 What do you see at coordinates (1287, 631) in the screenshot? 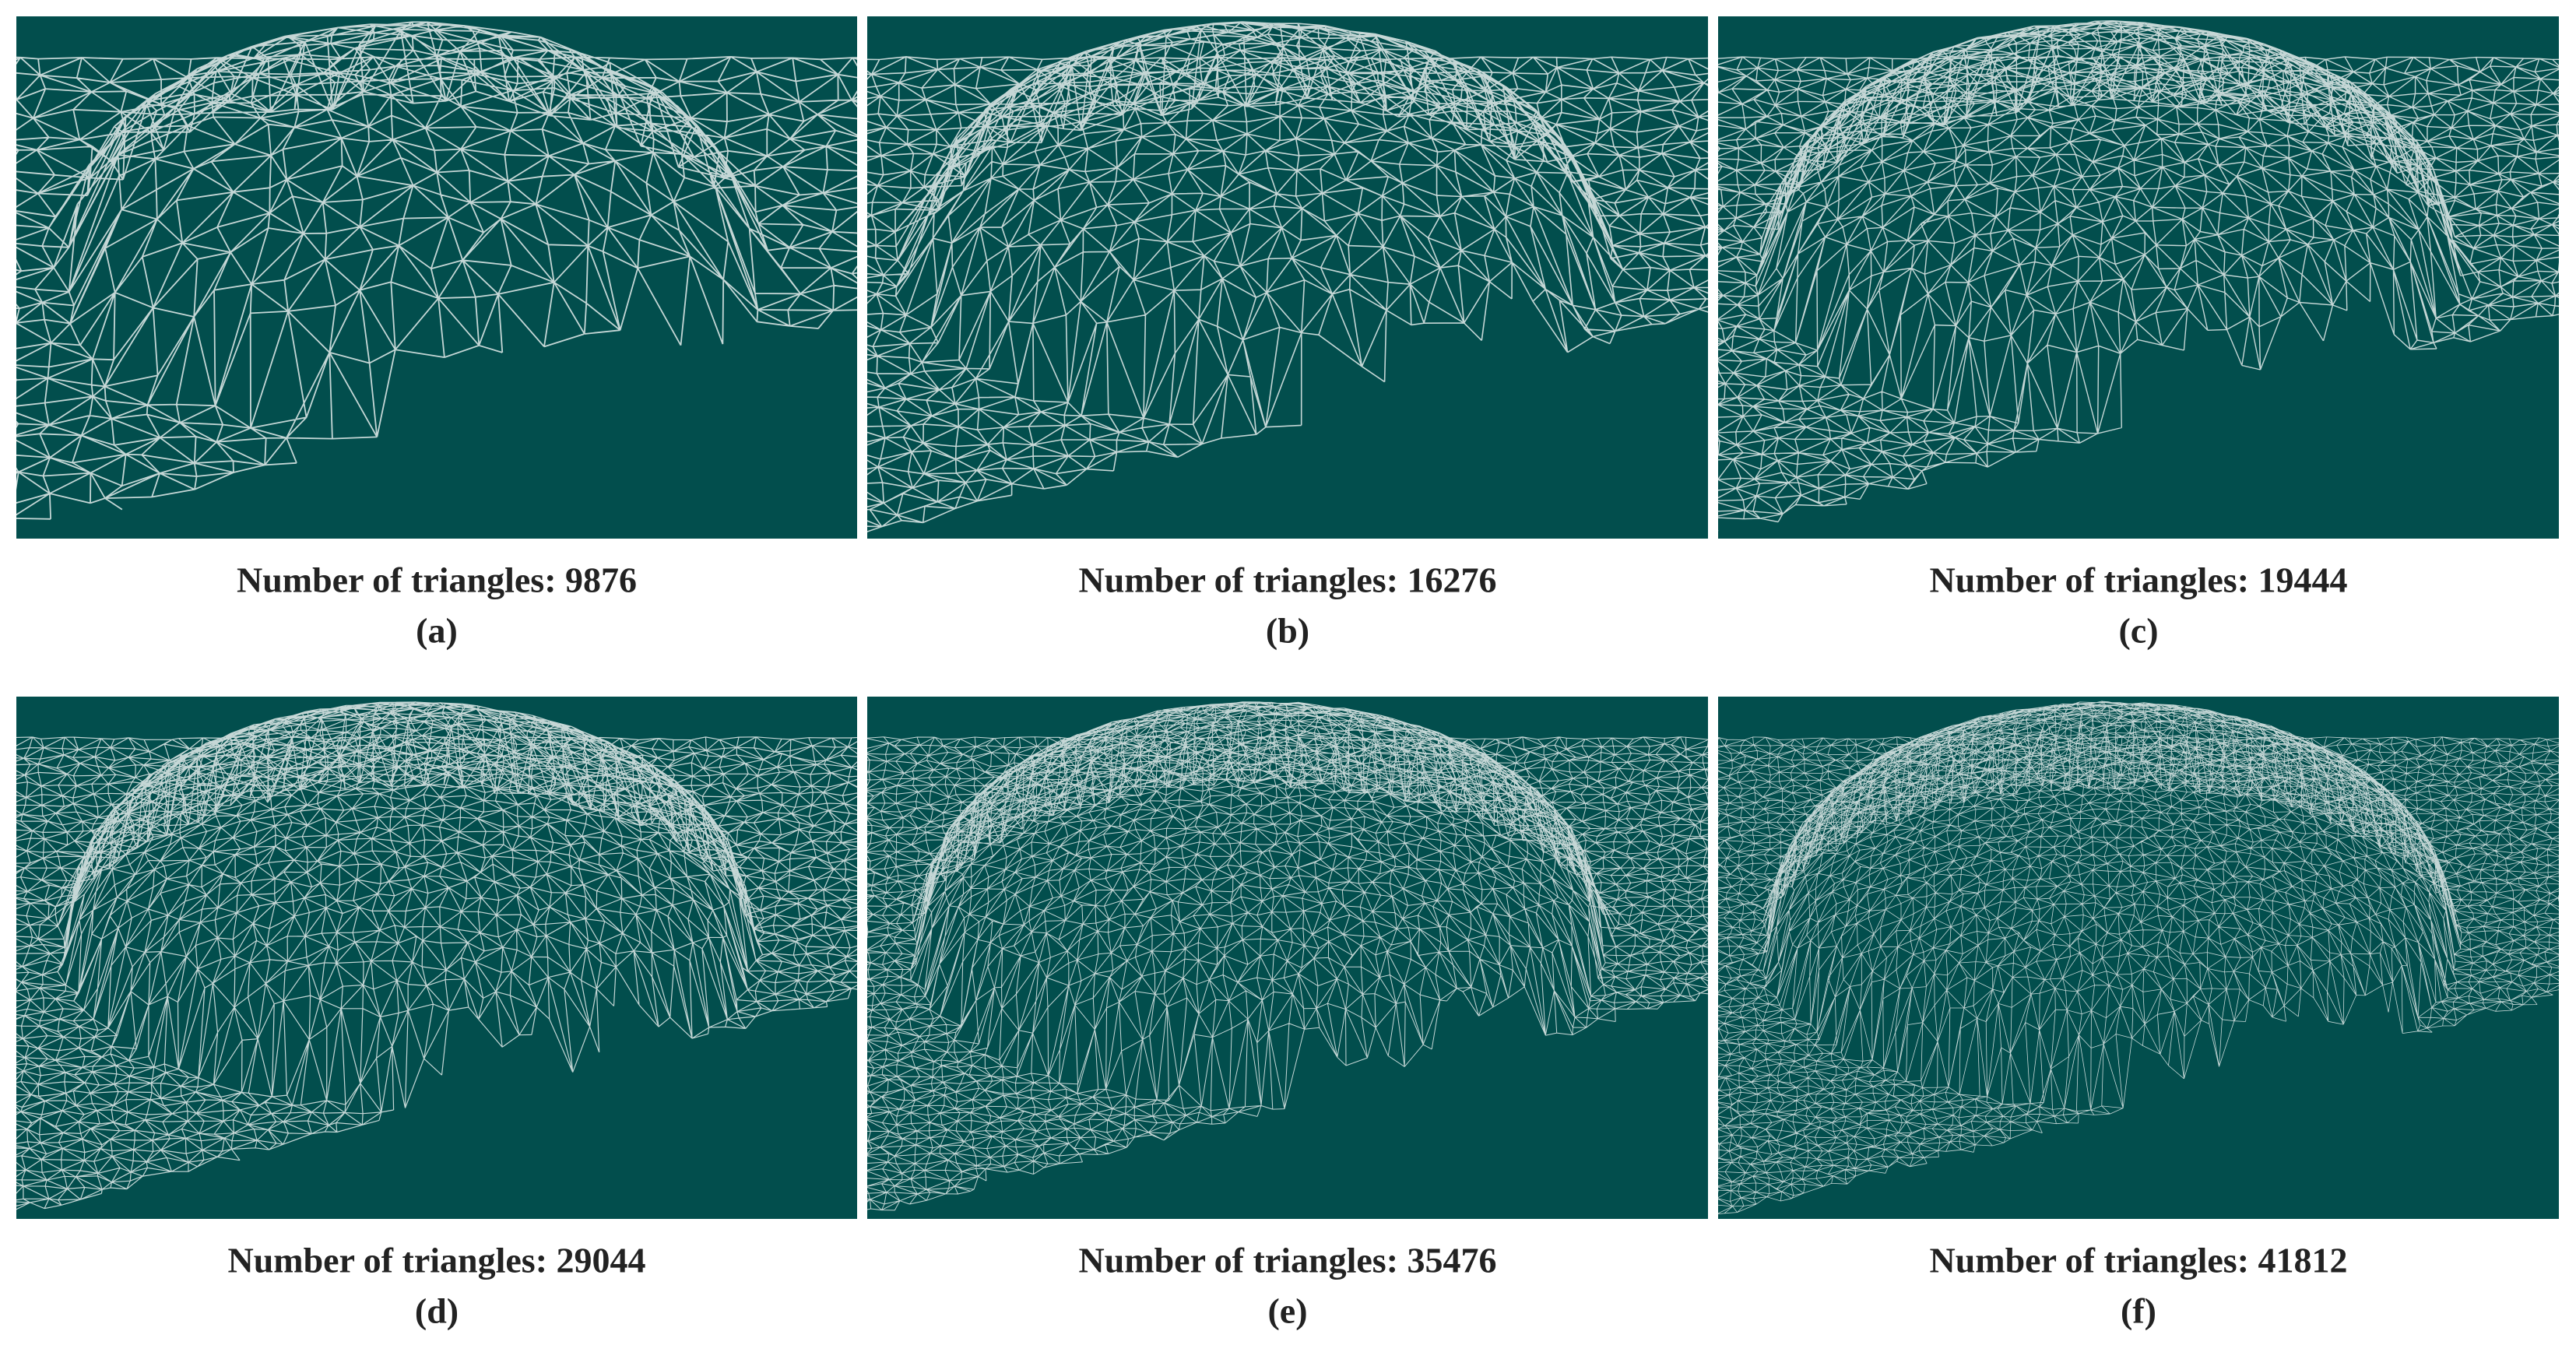
I see `panel-label: (b)` at bounding box center [1287, 631].